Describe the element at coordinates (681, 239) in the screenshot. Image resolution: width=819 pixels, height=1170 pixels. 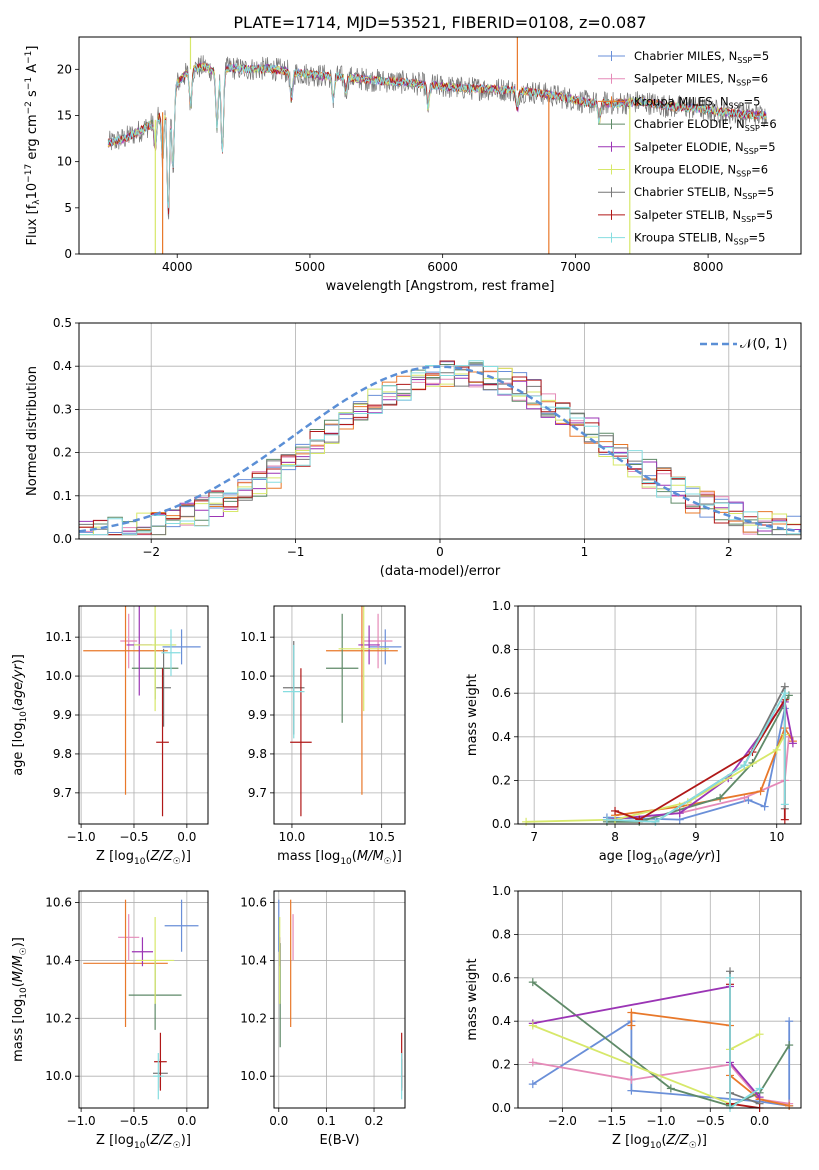
I see `legend-entry: Kroupa STELIB, NSSP=5` at that location.